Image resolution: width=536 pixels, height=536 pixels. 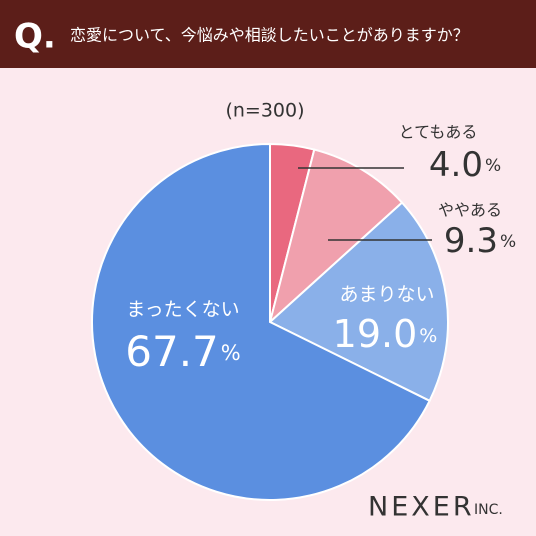 What do you see at coordinates (182, 310) in the screenshot?
I see `category-label: まったくない` at bounding box center [182, 310].